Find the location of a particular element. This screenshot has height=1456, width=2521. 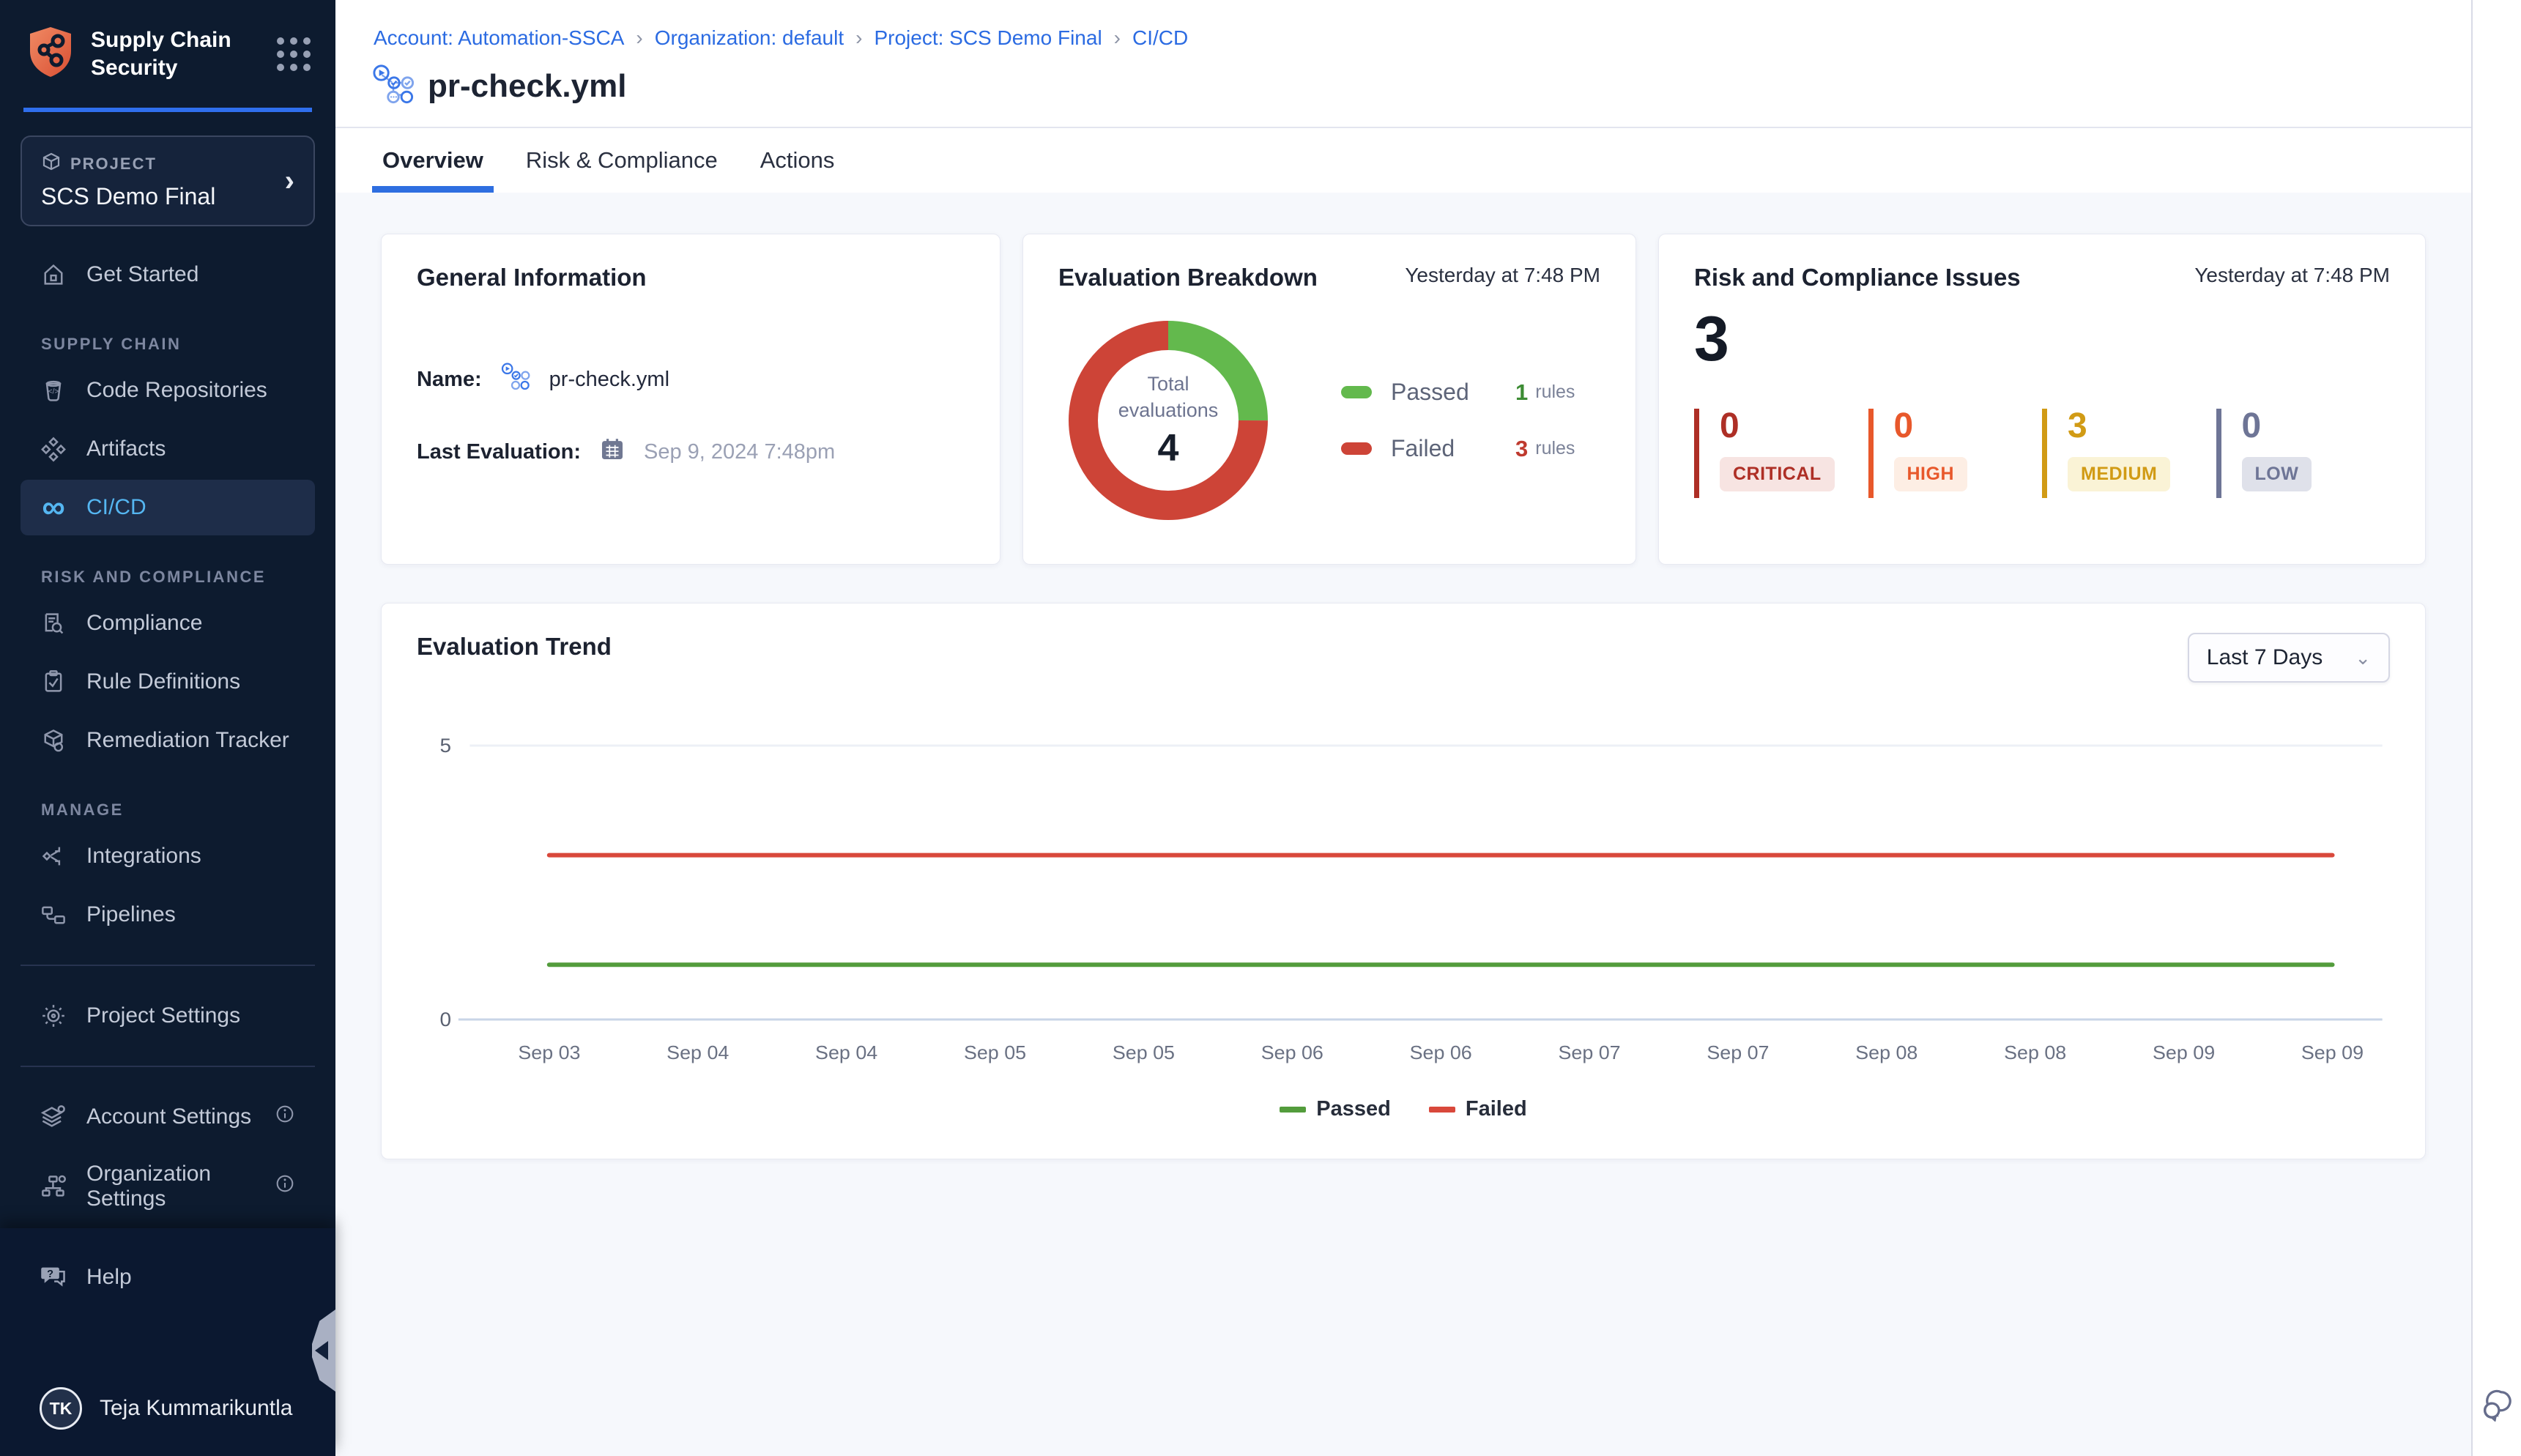

card-title: Evaluation Breakdown is located at coordinates (1188, 277).